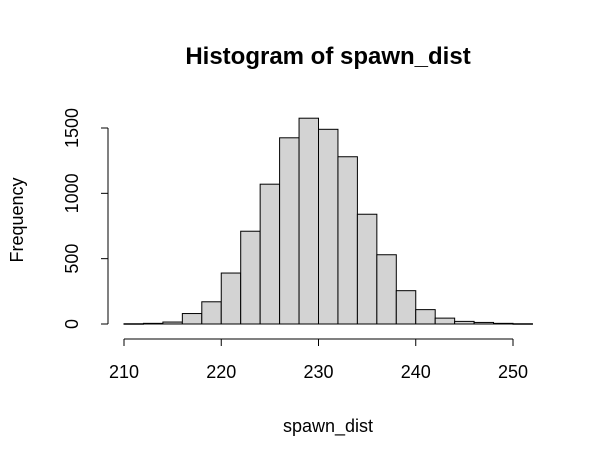 The image size is (605, 467). Describe the element at coordinates (124, 372) in the screenshot. I see `x-tick-label: 210` at that location.